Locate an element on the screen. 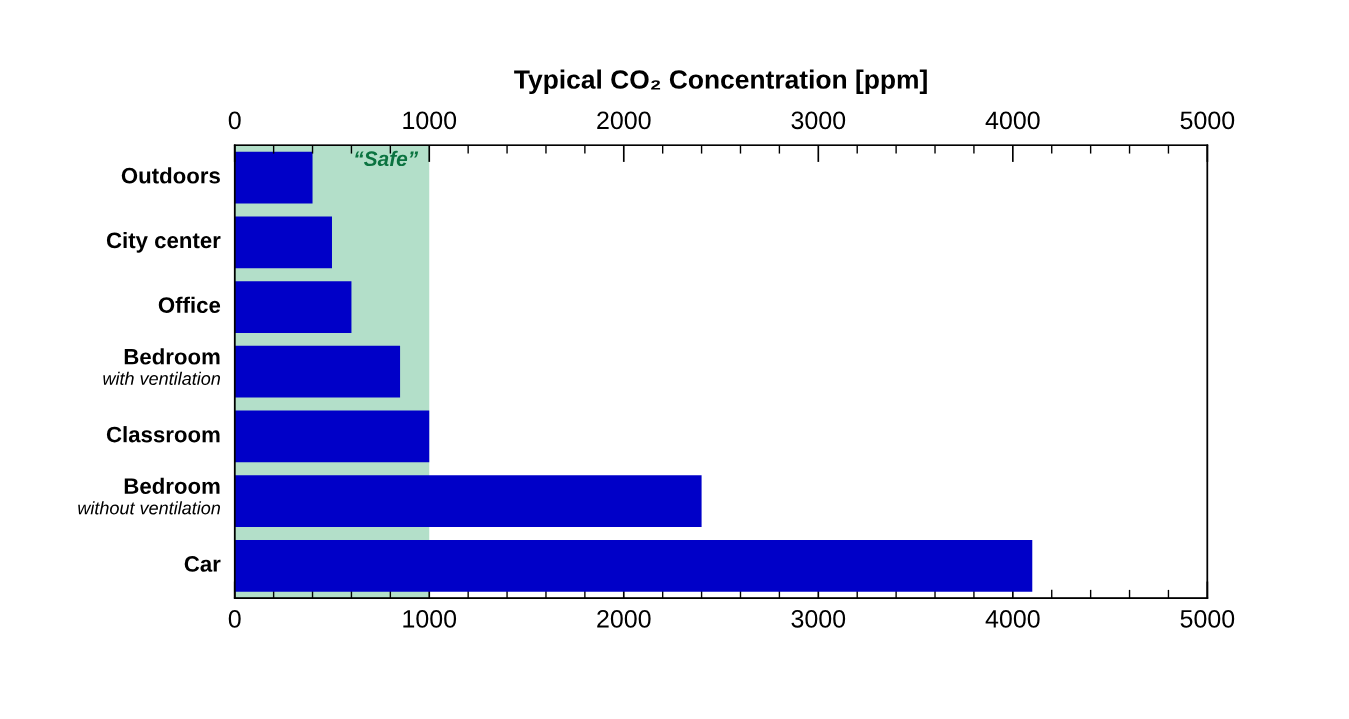 The height and width of the screenshot is (719, 1349). x-tick-label: 2000 is located at coordinates (624, 120).